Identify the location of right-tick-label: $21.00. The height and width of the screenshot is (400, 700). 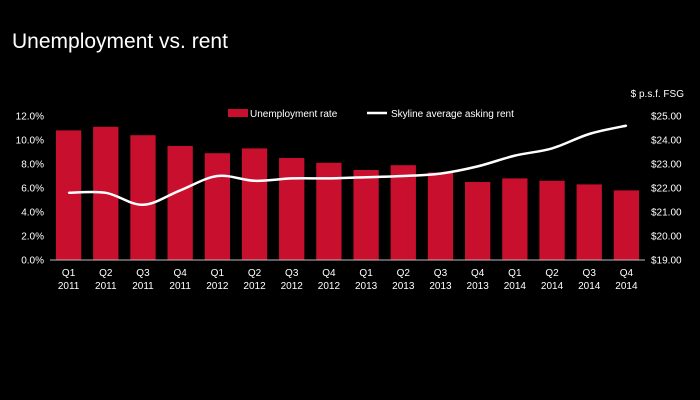
(666, 213).